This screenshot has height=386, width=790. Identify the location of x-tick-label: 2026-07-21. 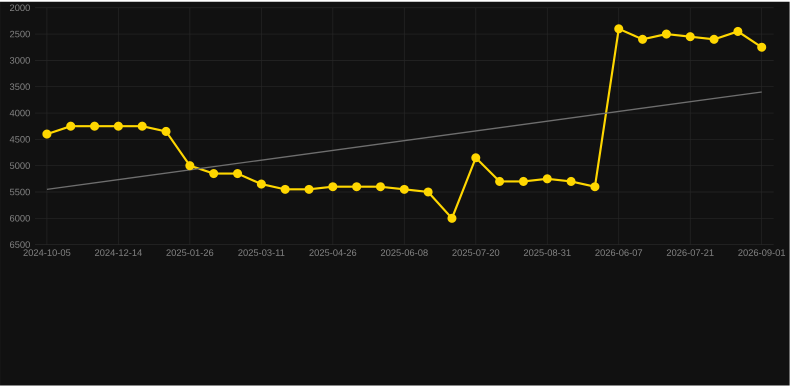
(690, 253).